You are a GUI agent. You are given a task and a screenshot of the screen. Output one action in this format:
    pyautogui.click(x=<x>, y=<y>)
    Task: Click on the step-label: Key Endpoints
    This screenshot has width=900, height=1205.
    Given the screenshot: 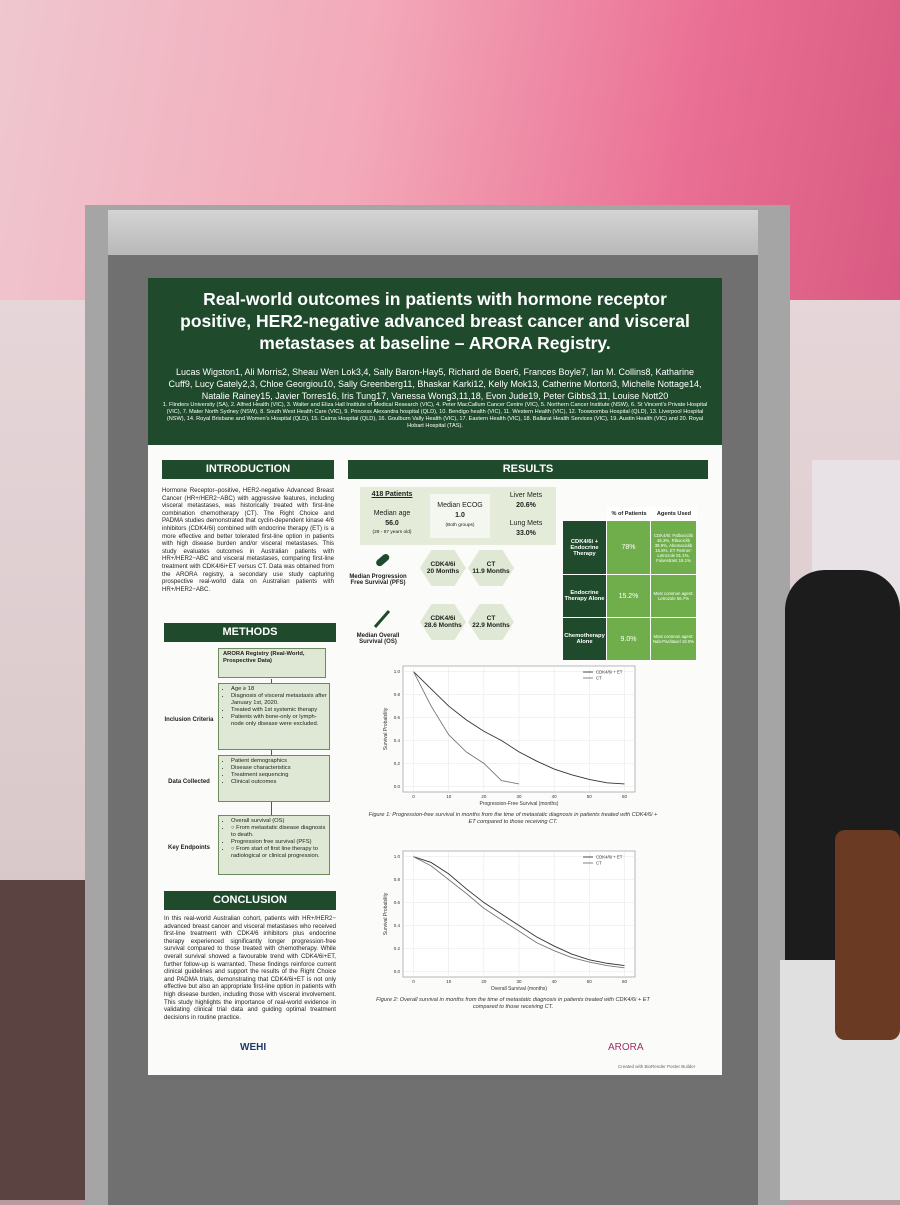 What is the action you would take?
    pyautogui.click(x=188, y=848)
    